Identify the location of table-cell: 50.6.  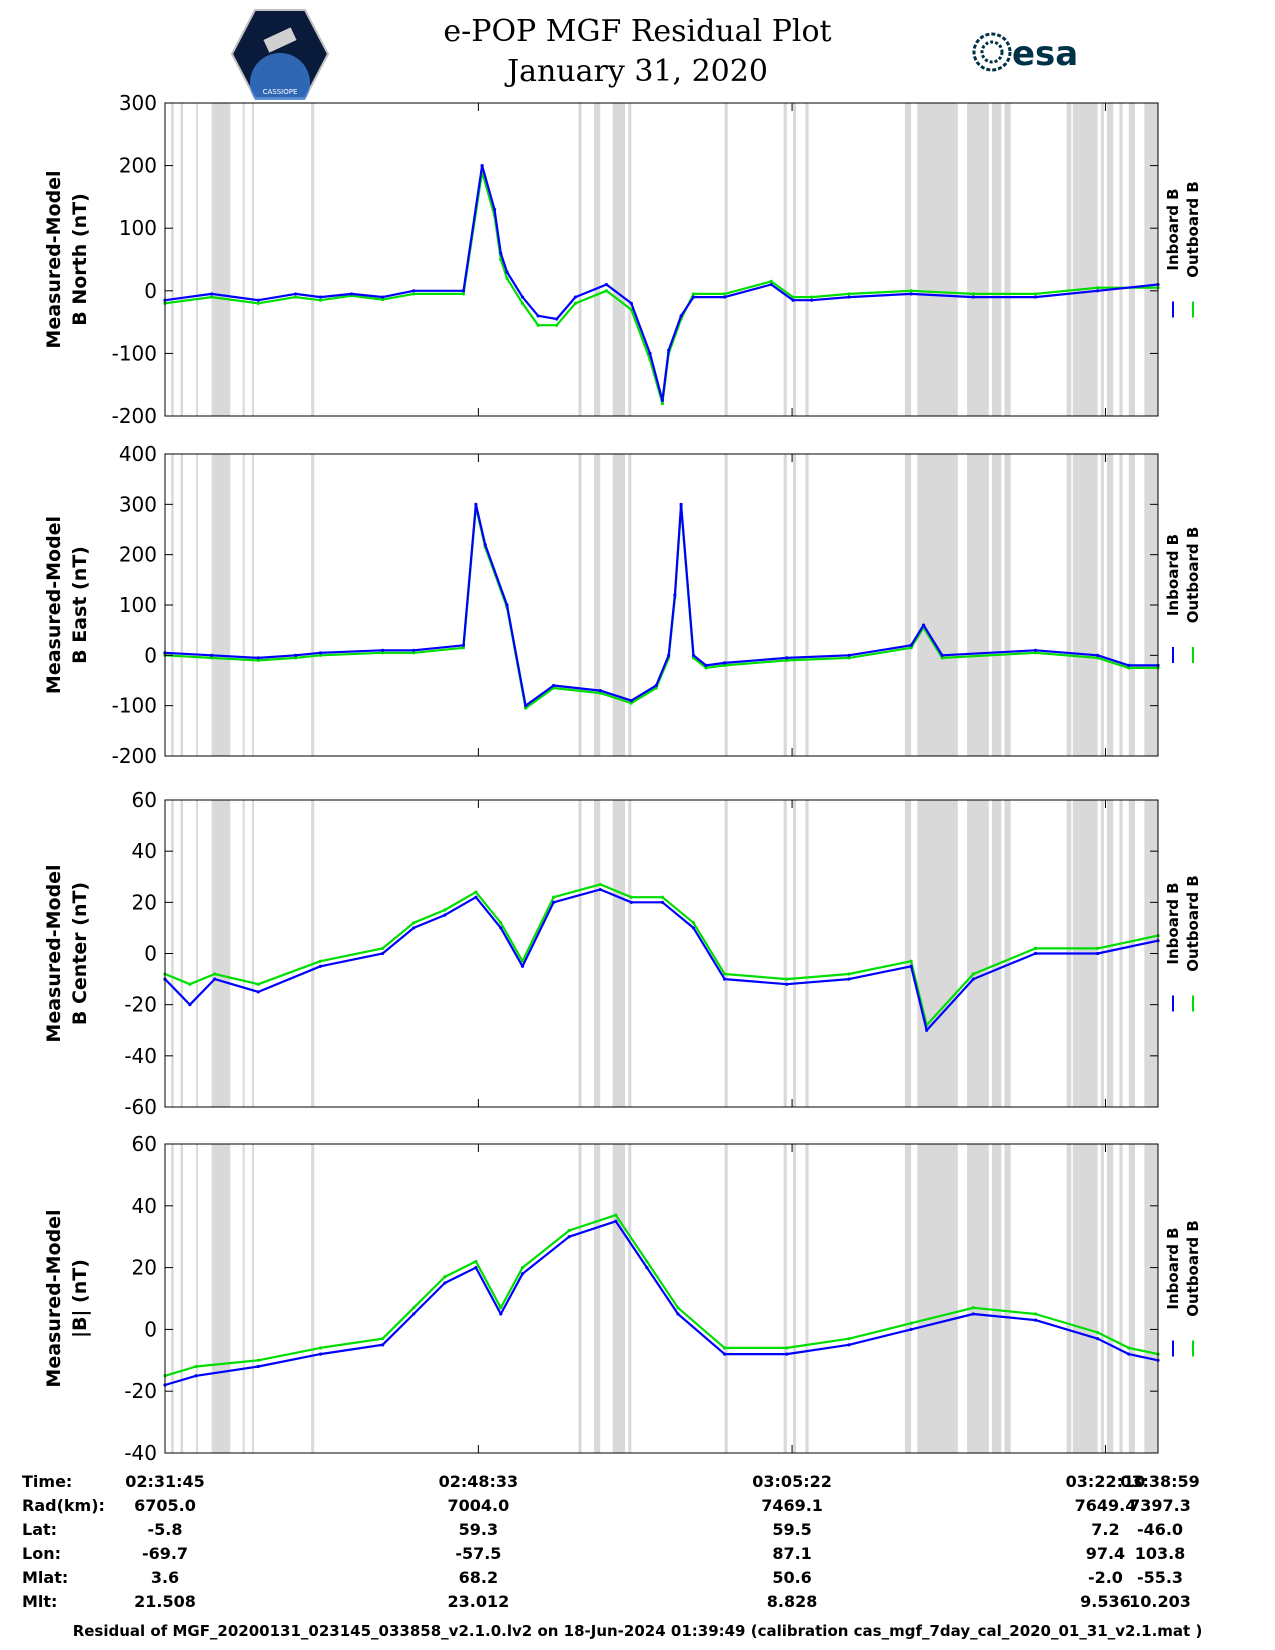
(791, 1577).